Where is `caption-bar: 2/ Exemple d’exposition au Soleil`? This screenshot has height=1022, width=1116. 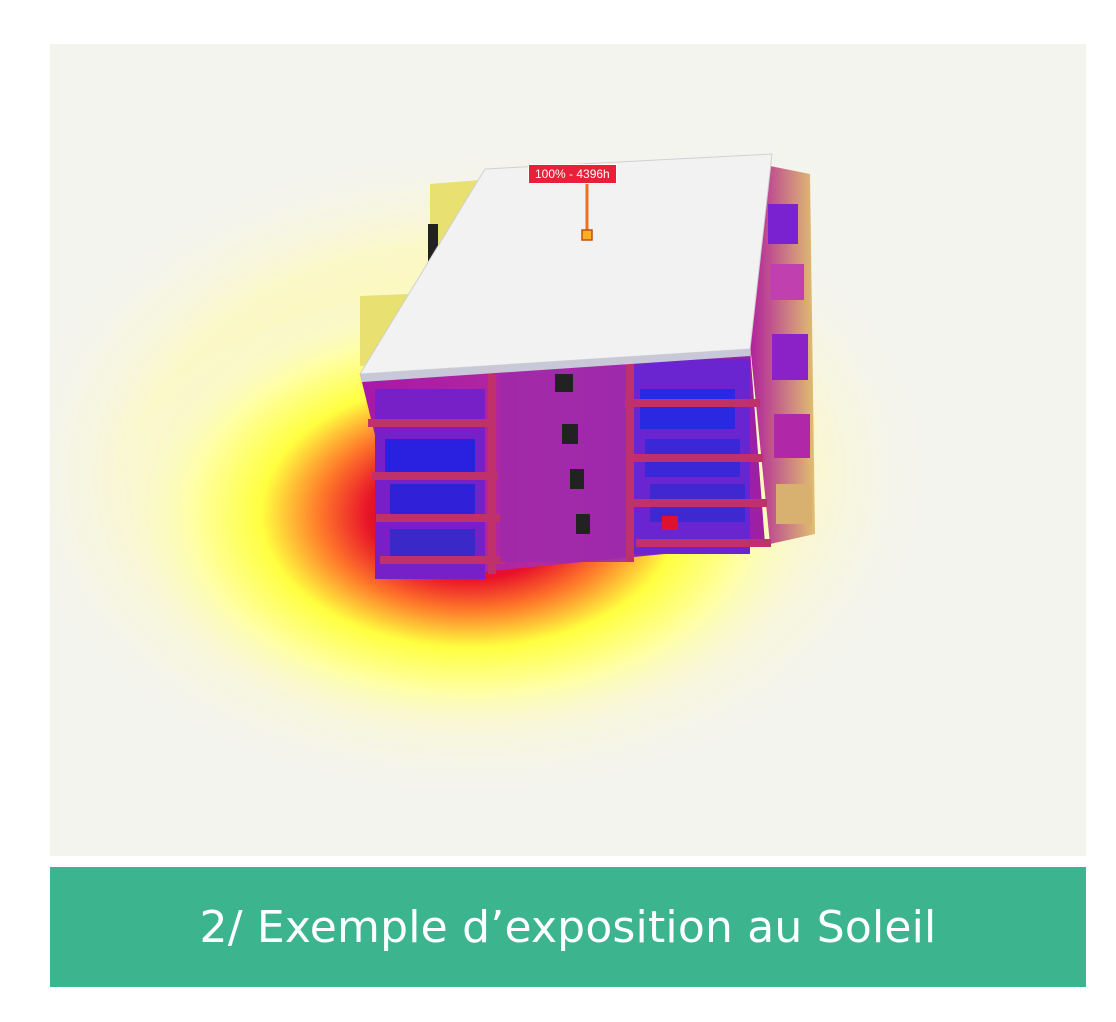 caption-bar: 2/ Exemple d’exposition au Soleil is located at coordinates (568, 927).